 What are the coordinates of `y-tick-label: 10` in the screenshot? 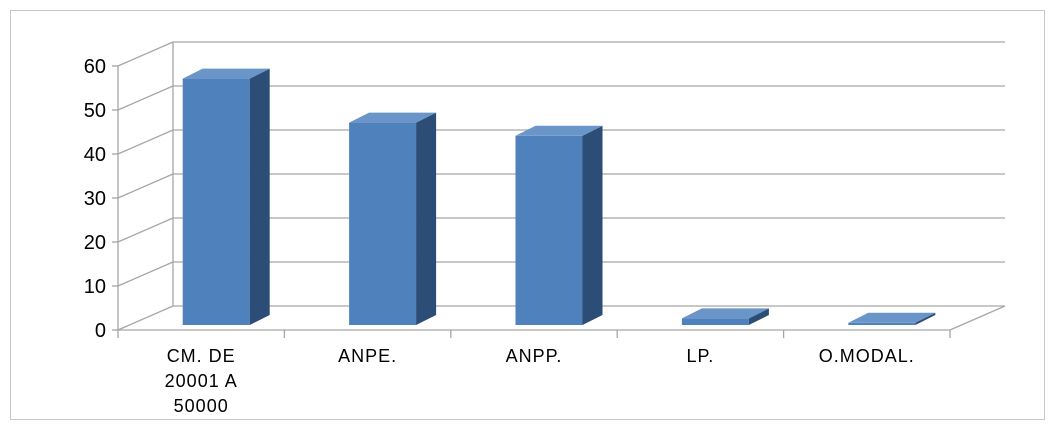 It's located at (95, 287).